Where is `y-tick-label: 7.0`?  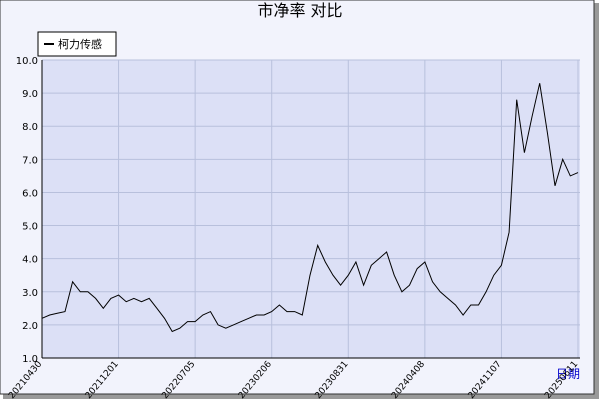 y-tick-label: 7.0 is located at coordinates (30, 160).